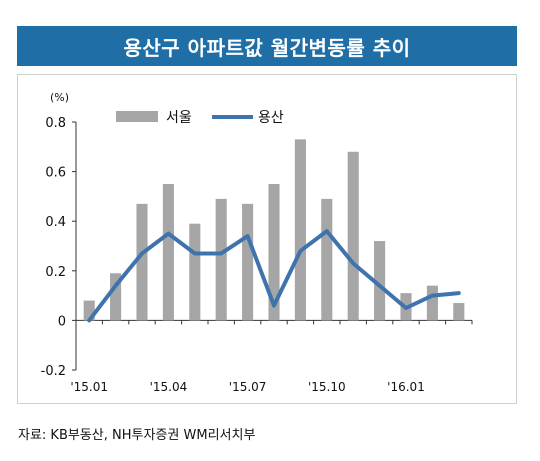 Image resolution: width=540 pixels, height=461 pixels. What do you see at coordinates (59, 235) in the screenshot?
I see `y-axis: (%) 0.8 0.6 0.4 0.2 0 -0.2` at bounding box center [59, 235].